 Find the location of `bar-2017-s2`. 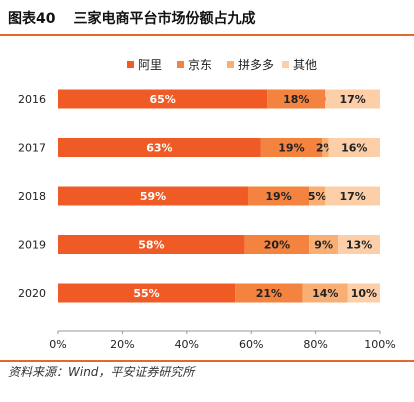

bar-2017-s2 is located at coordinates (291, 147).